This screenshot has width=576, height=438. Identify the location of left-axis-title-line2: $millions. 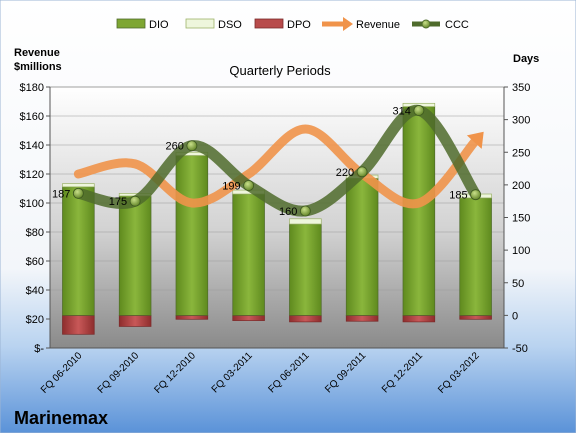
(38, 67).